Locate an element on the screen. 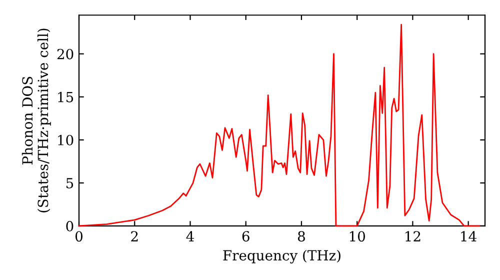 This screenshot has width=500, height=280. y-tick-label: 10 is located at coordinates (66, 140).